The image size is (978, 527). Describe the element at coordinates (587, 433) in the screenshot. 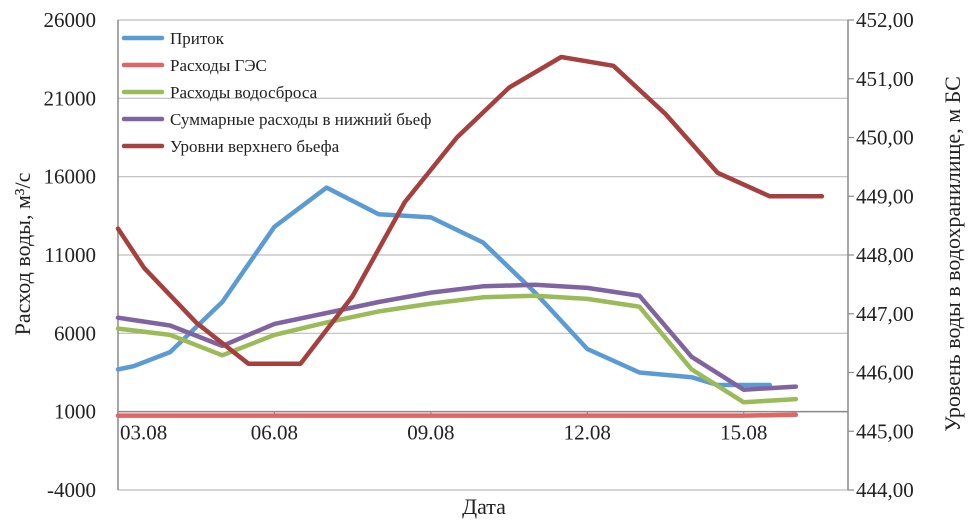

I see `x-tick-label-3: 12.08` at that location.